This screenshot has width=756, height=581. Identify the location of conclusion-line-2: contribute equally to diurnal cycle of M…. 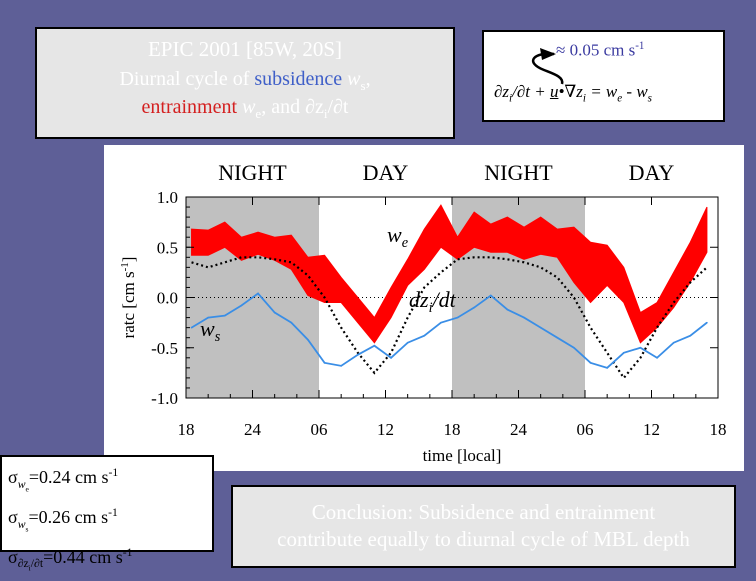
(483, 539).